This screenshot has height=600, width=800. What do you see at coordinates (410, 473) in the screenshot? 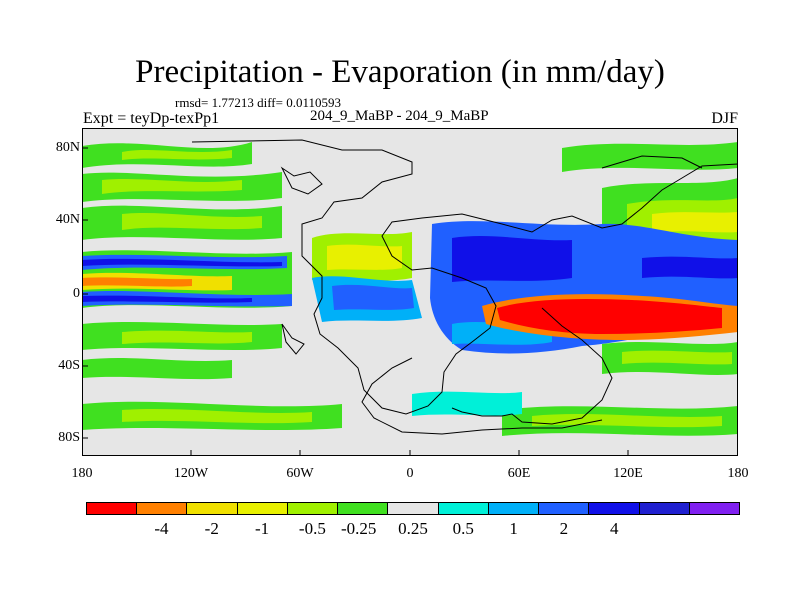
I see `lon-label-0: 0` at bounding box center [410, 473].